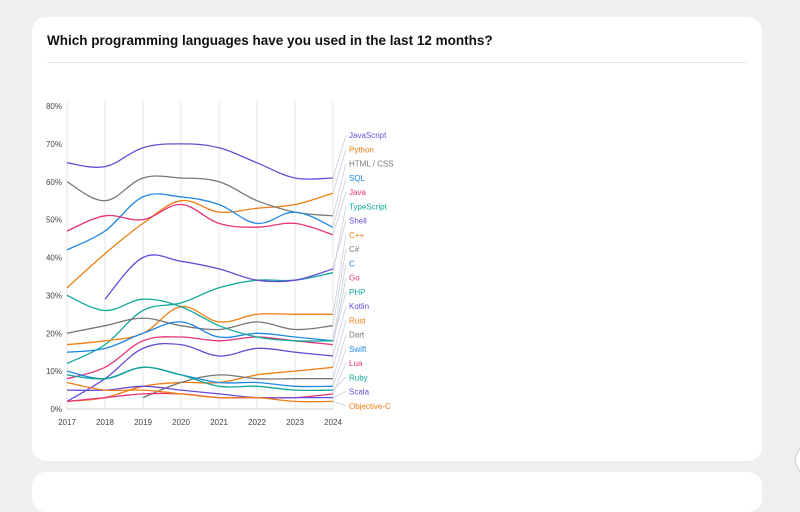  Describe the element at coordinates (357, 320) in the screenshot. I see `legend-label-rust: Rust` at that location.